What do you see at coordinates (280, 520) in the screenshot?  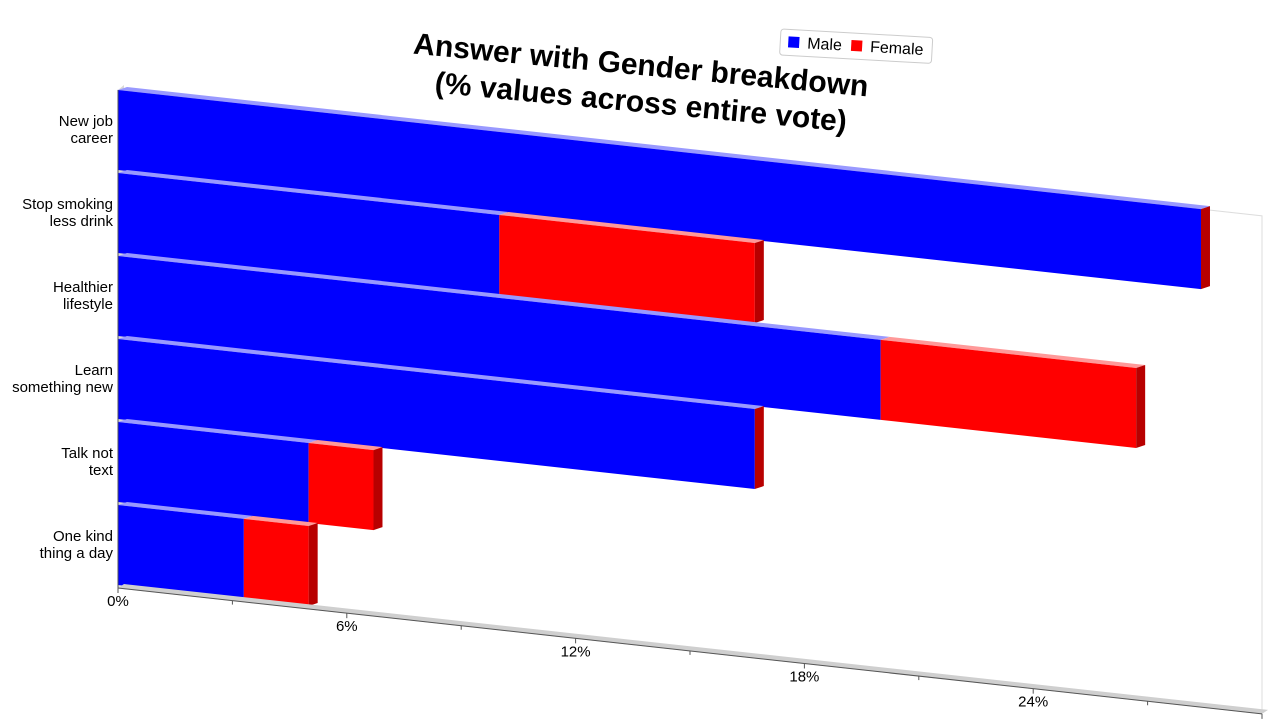 I see `bar-5-female-top` at bounding box center [280, 520].